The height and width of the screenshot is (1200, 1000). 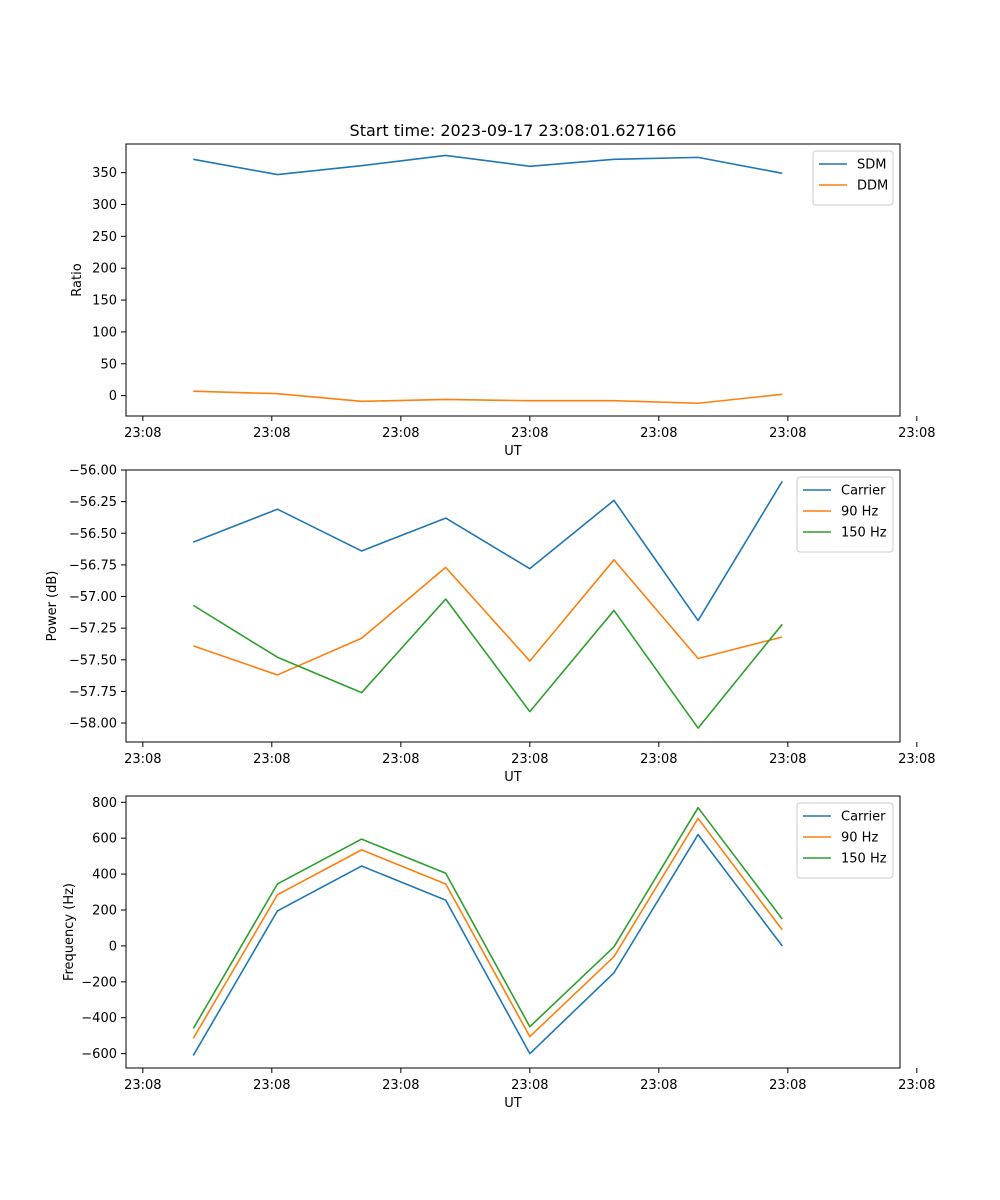 I want to click on y-axis-label: Frequency (Hz), so click(x=69, y=932).